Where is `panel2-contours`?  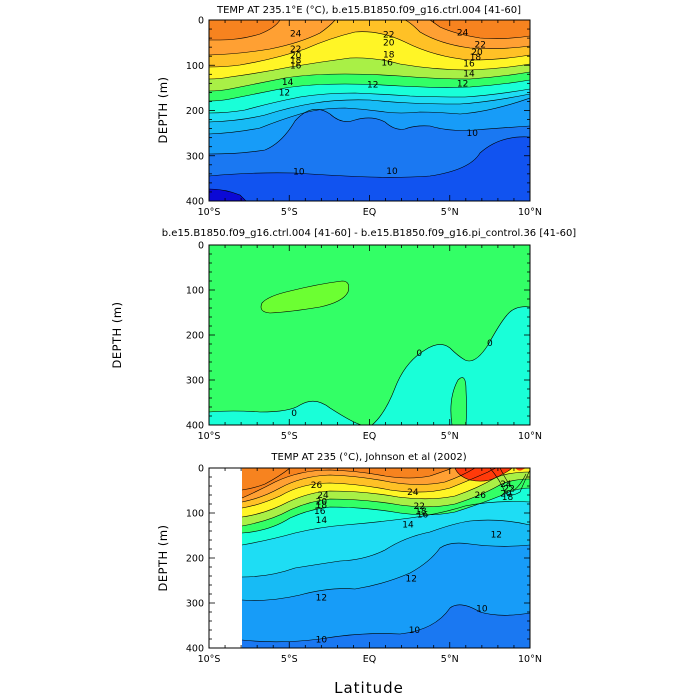
panel2-contours is located at coordinates (369, 352).